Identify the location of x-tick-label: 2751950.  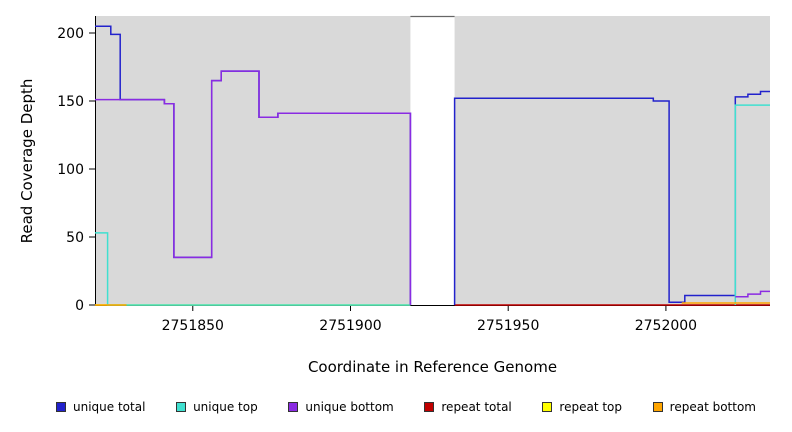
(508, 326).